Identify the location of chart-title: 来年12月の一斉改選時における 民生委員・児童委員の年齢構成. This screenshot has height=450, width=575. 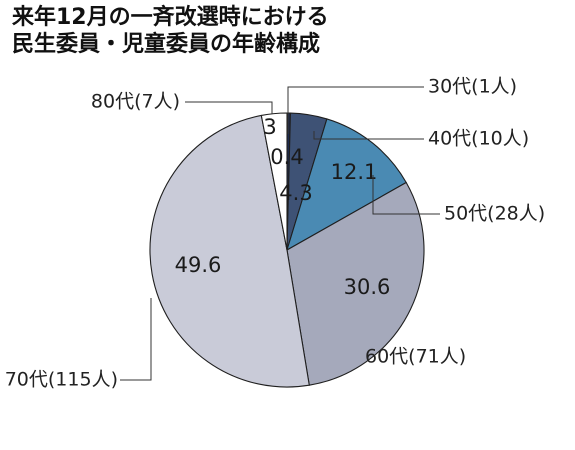
(170, 31).